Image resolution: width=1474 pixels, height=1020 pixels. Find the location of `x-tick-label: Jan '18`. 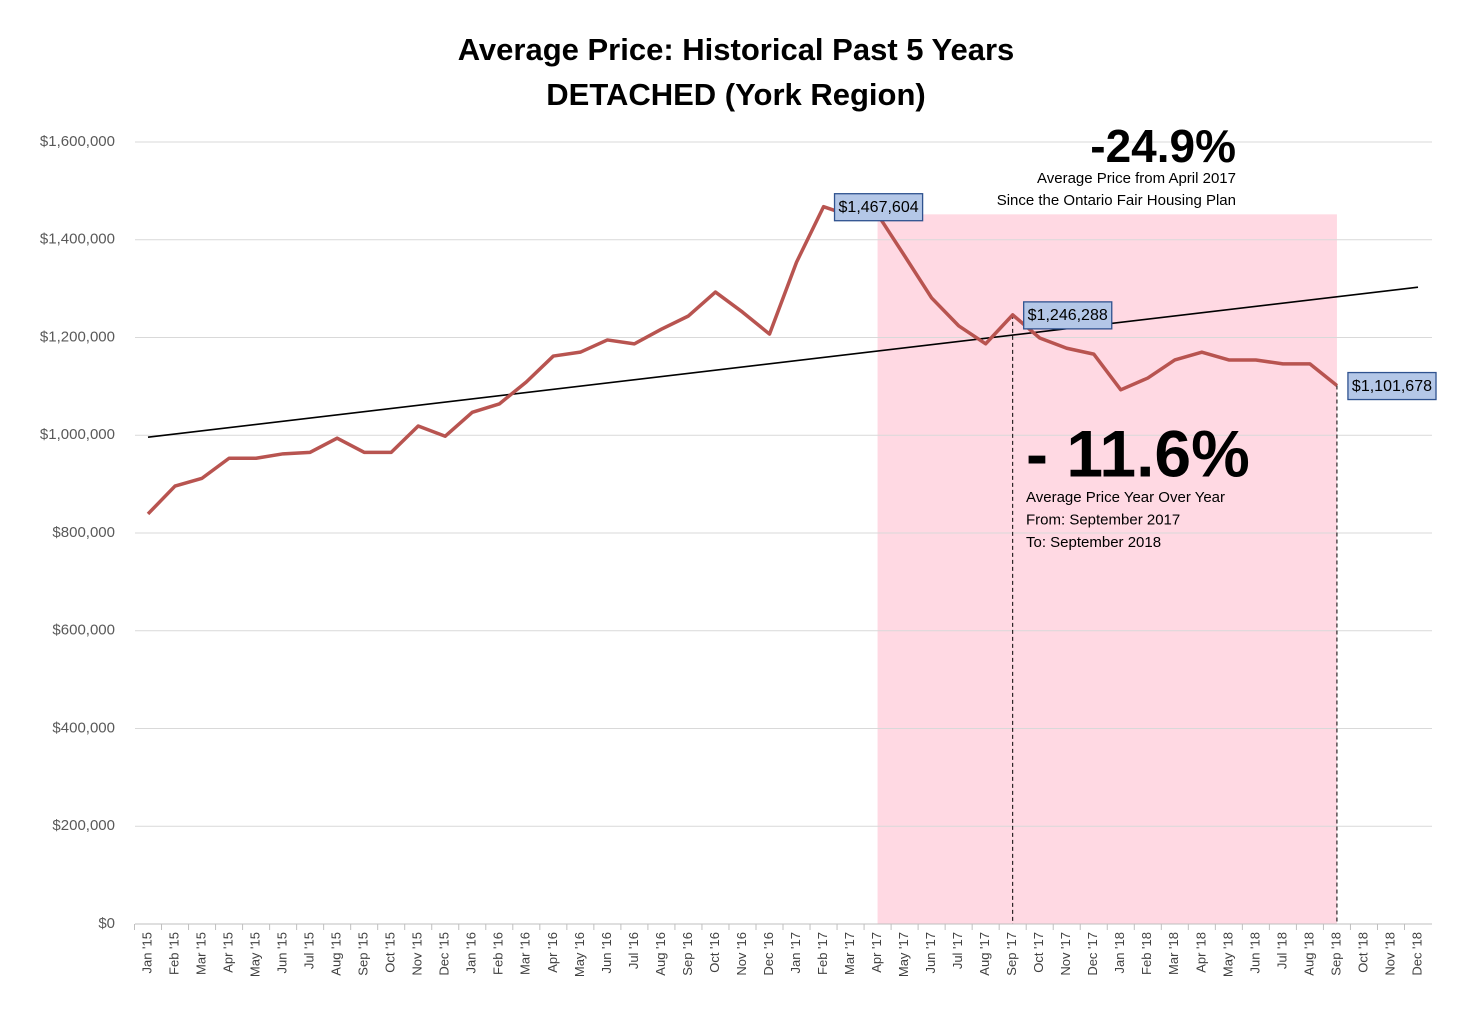

x-tick-label: Jan '18 is located at coordinates (1119, 953).